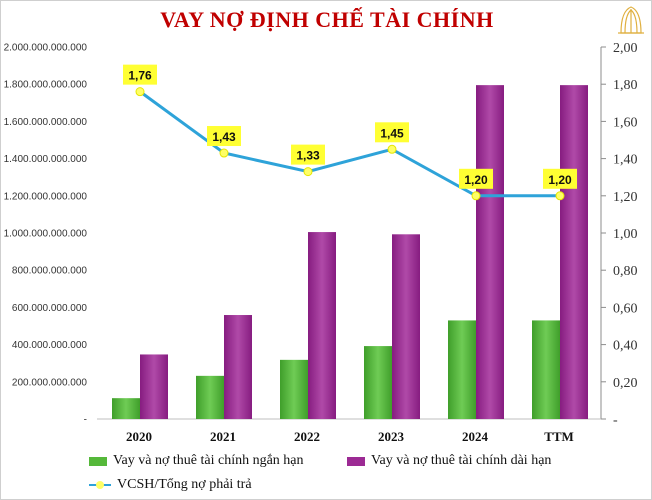  I want to click on ratio-label: 1,45, so click(392, 133).